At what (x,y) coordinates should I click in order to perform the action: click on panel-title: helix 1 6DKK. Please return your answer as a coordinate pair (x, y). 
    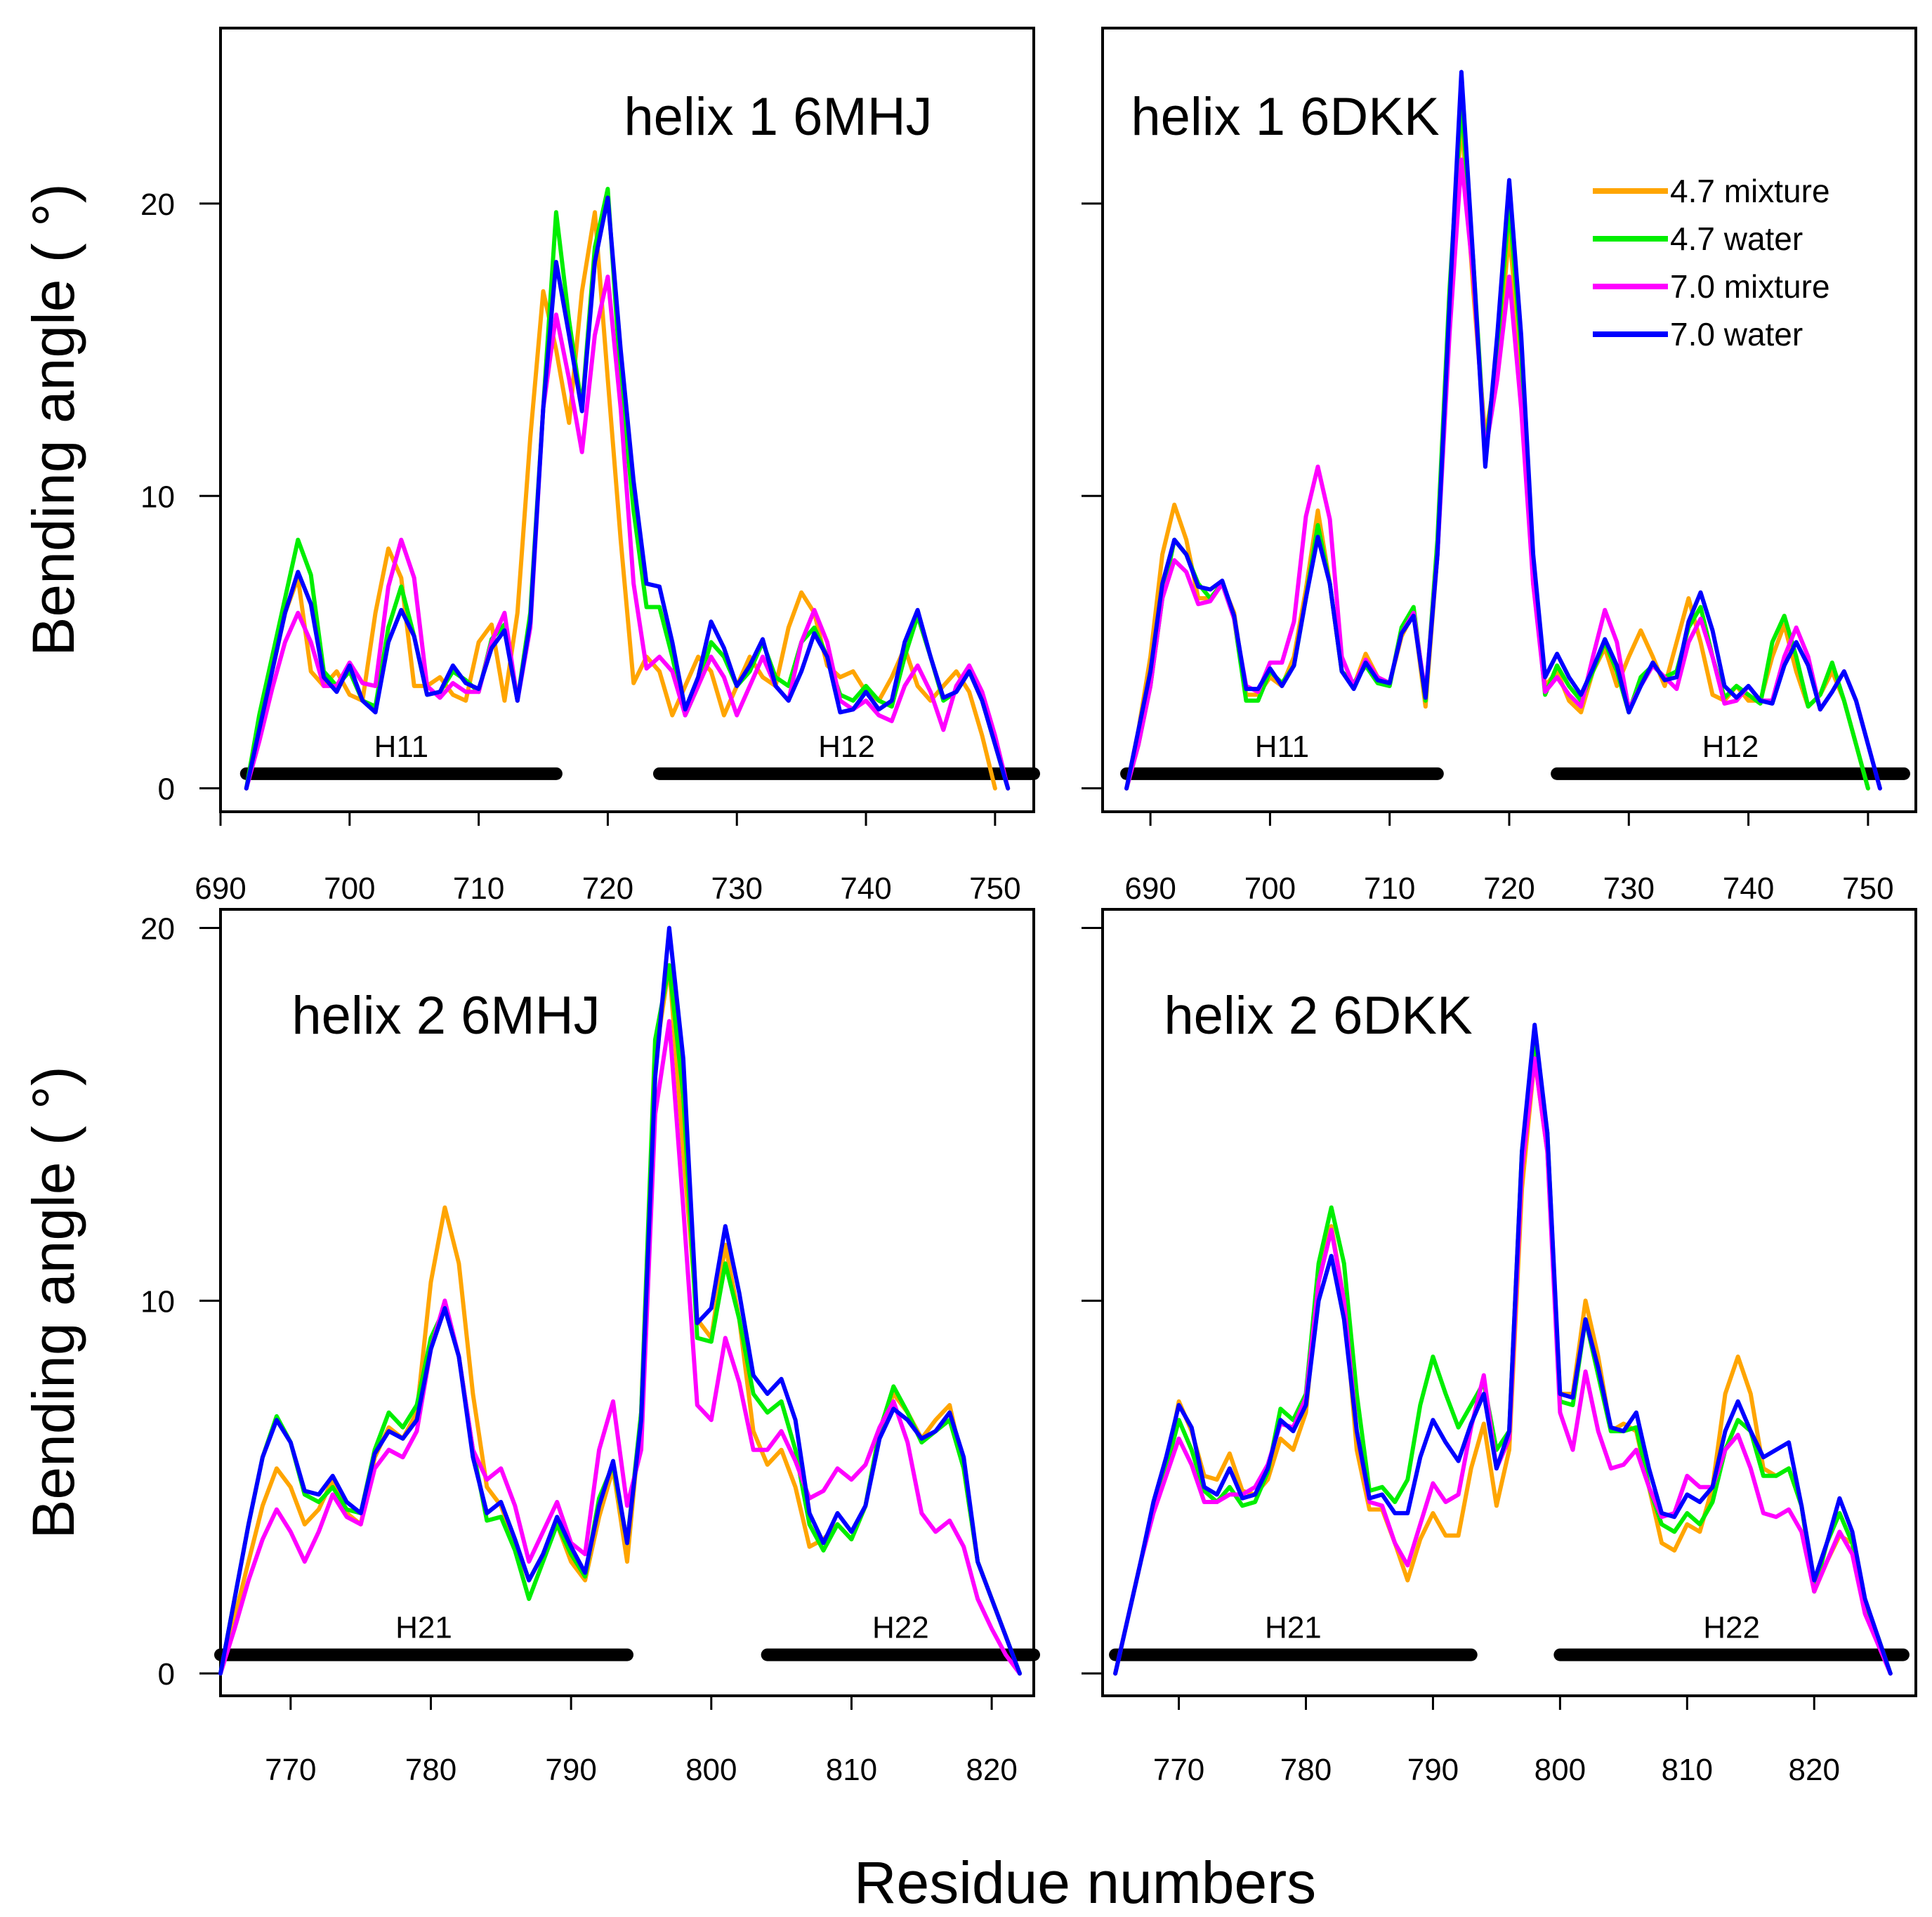
    Looking at the image, I should click on (1285, 117).